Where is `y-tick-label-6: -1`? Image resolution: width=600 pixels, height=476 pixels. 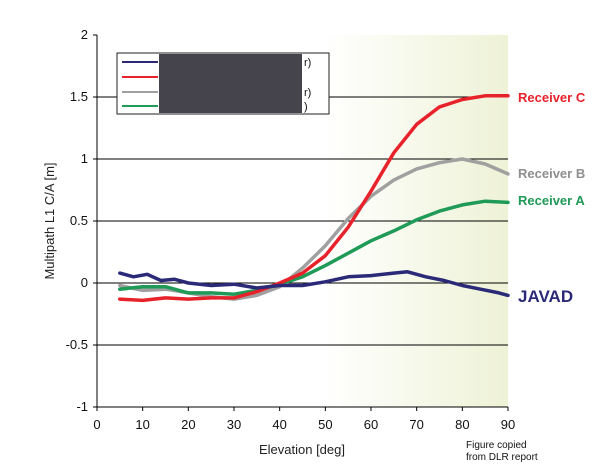
y-tick-label-6: -1 is located at coordinates (82, 406).